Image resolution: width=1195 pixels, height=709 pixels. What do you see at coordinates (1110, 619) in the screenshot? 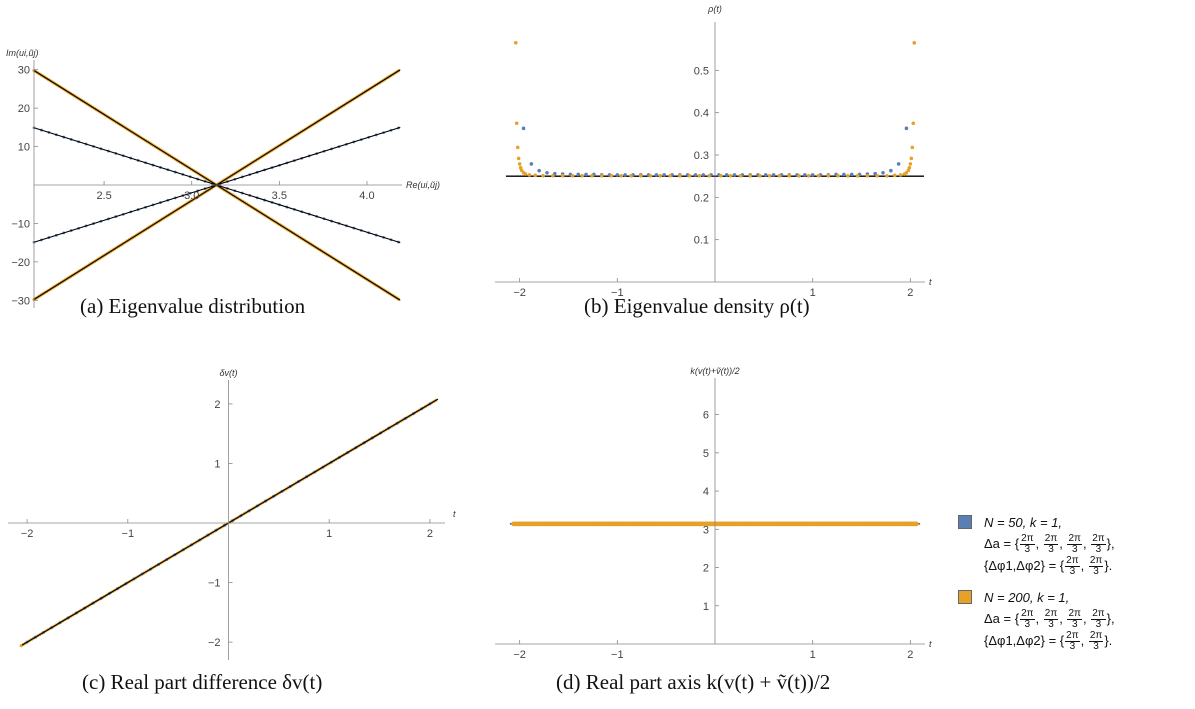
I see `legend-delta-a-suffix: },` at bounding box center [1110, 619].